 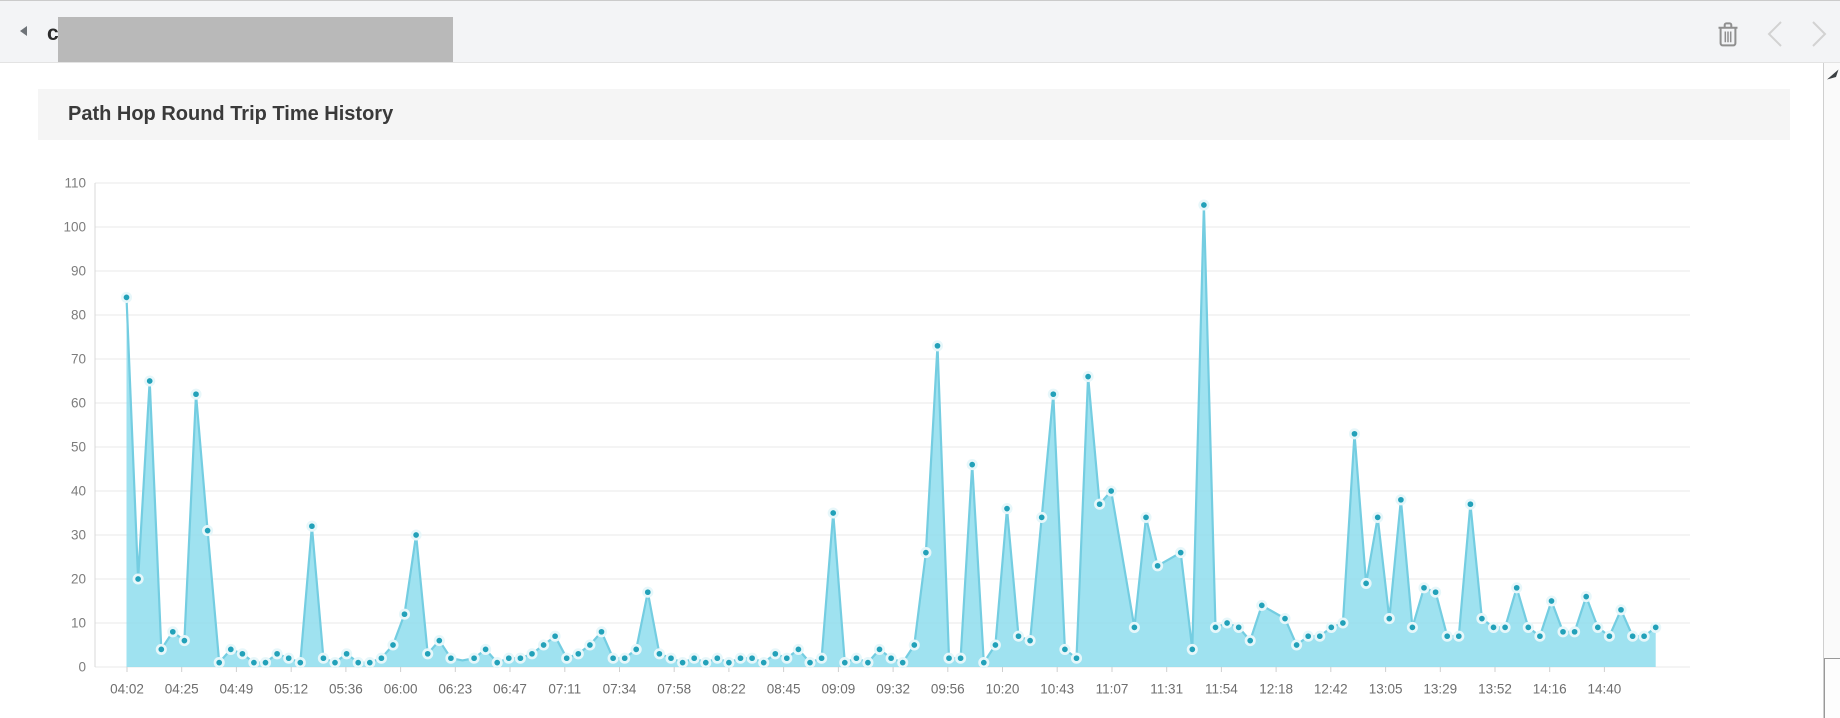 What do you see at coordinates (948, 689) in the screenshot?
I see `svg-text: 09:56` at bounding box center [948, 689].